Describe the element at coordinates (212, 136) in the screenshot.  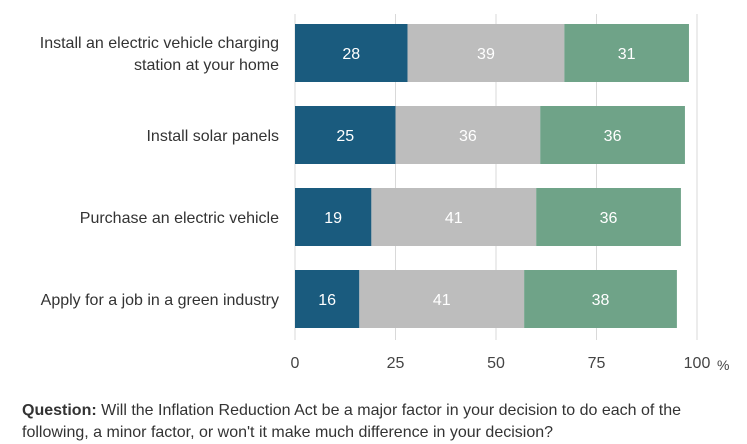
I see `category-label: Install solar panels` at that location.